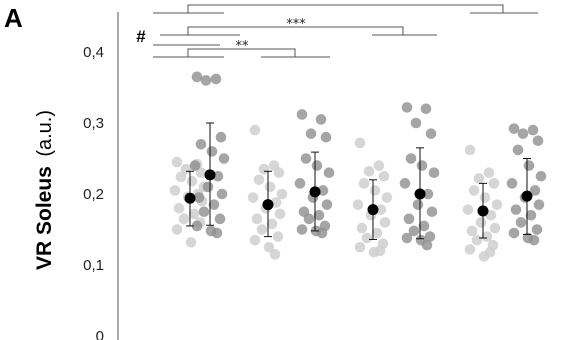 The image size is (567, 340). What do you see at coordinates (93, 194) in the screenshot?
I see `y-tick-label: 0,2` at bounding box center [93, 194].